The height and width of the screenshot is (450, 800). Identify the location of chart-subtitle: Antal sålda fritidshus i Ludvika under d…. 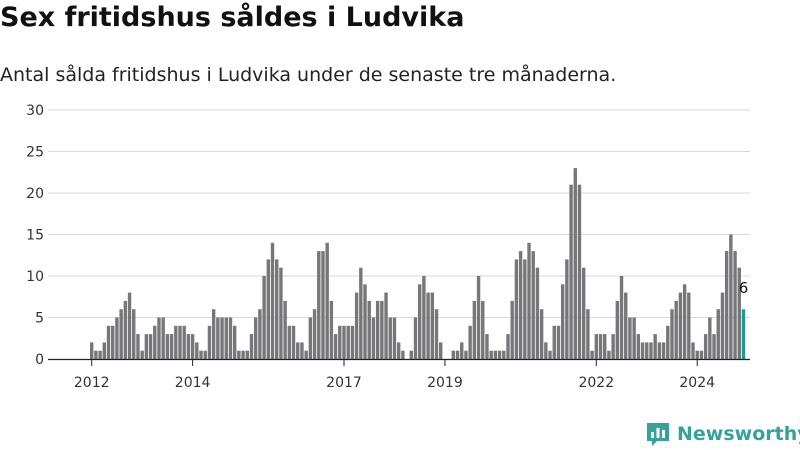
(308, 75).